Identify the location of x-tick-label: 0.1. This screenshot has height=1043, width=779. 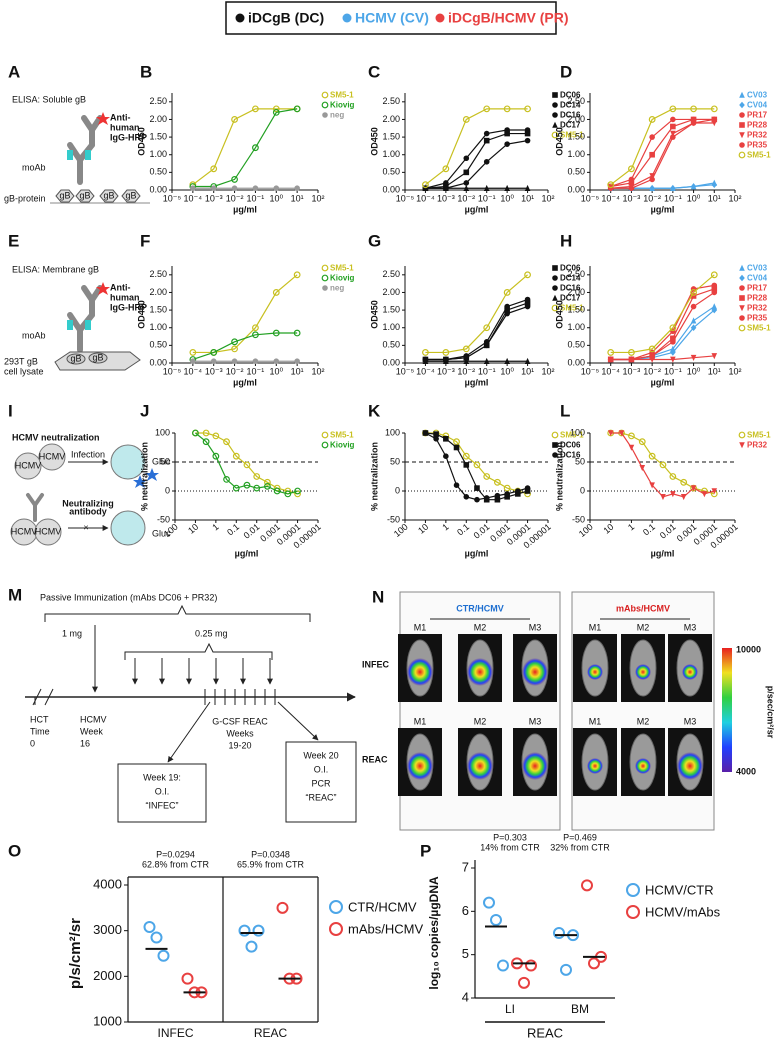
(233, 530).